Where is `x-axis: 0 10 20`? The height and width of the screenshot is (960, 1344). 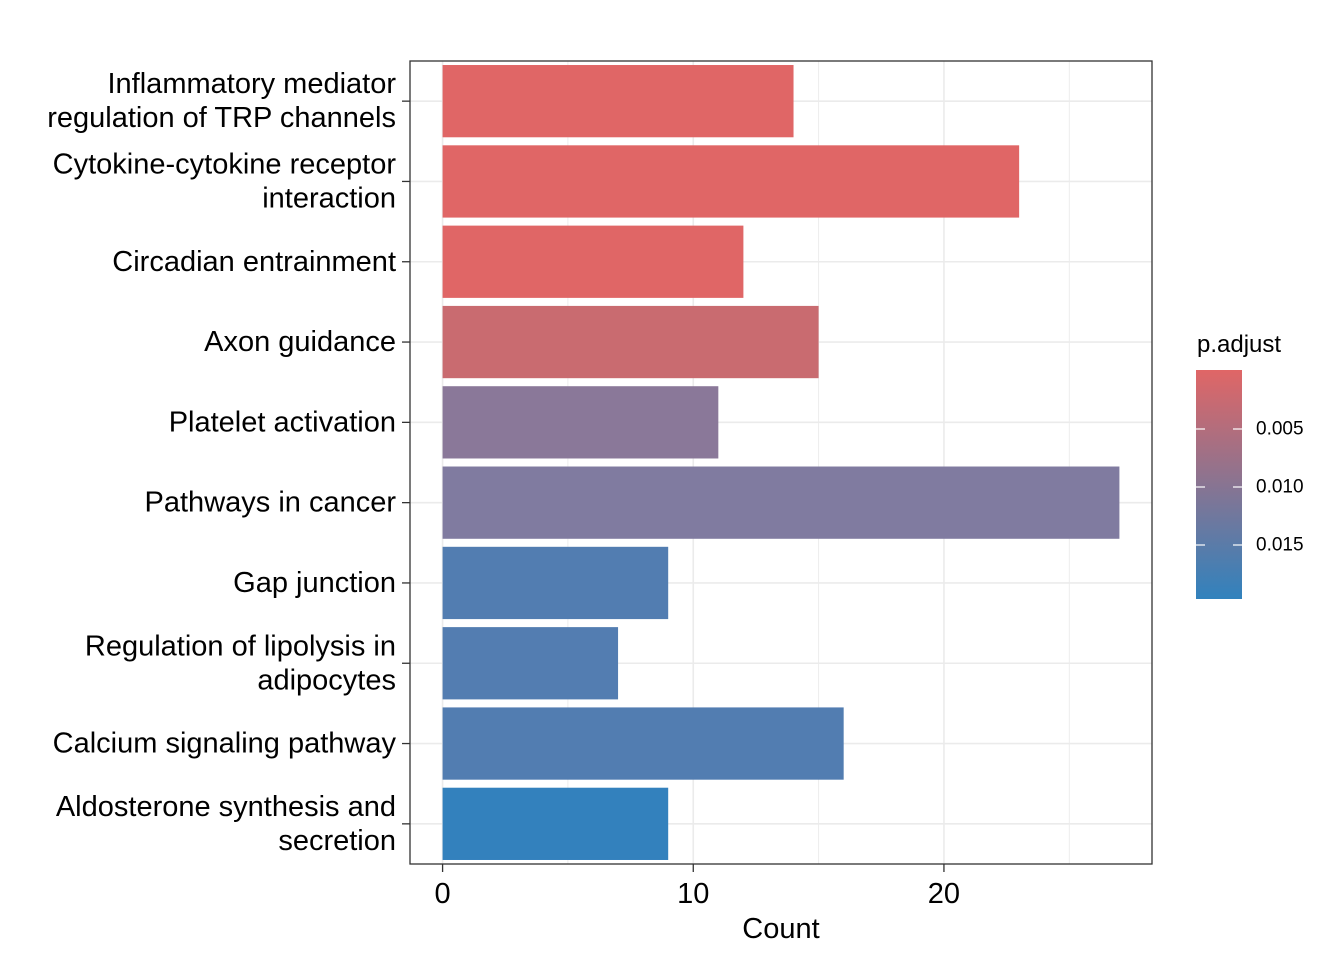 x-axis: 0 10 20 is located at coordinates (697, 887).